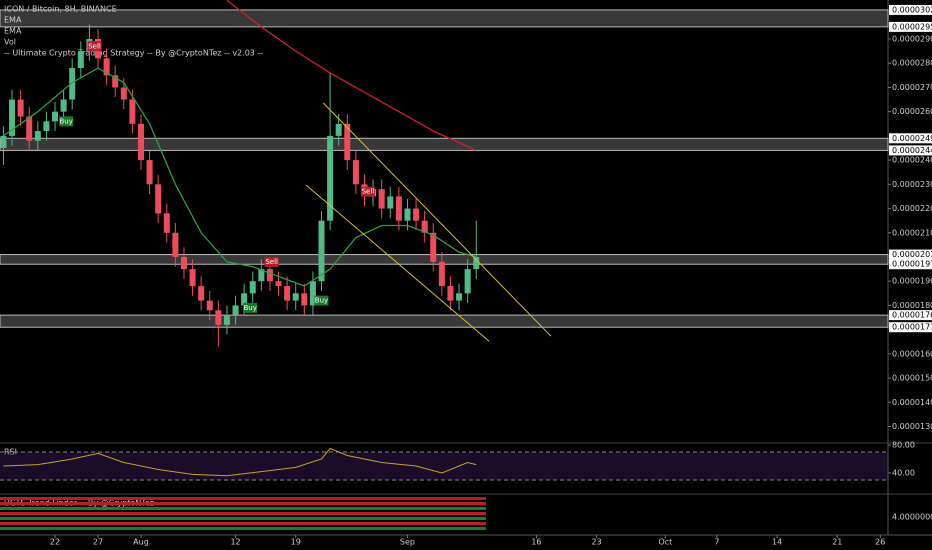  I want to click on trend-finder-stripes, so click(243, 513).